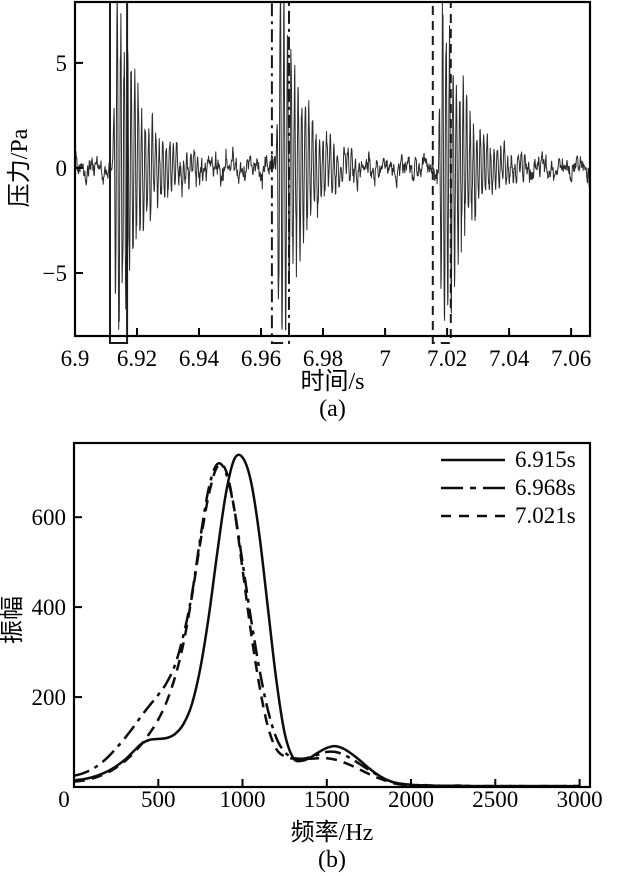 The image size is (617, 876). Describe the element at coordinates (509, 358) in the screenshot. I see `x-tick-label: 7.04` at that location.